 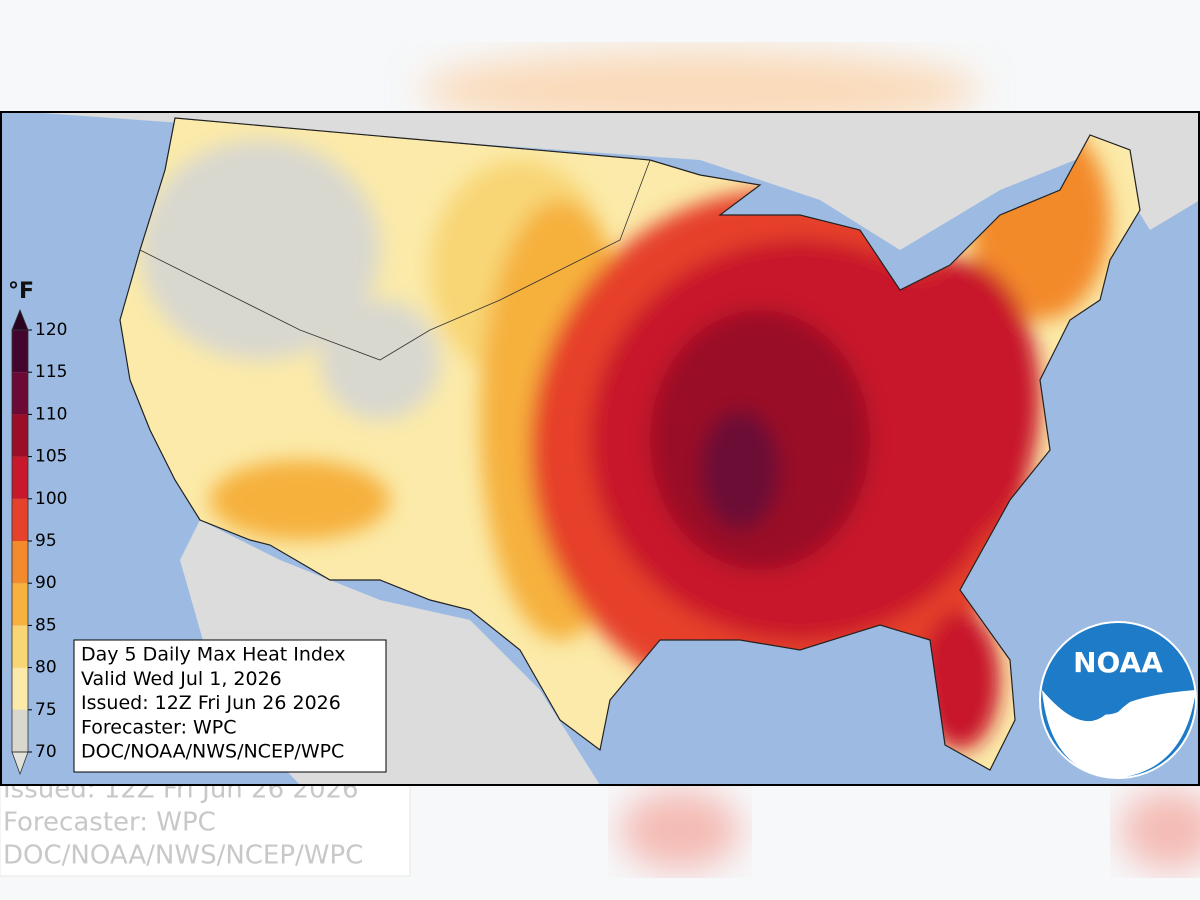 I want to click on legend-tick-label: 95, so click(x=46, y=541).